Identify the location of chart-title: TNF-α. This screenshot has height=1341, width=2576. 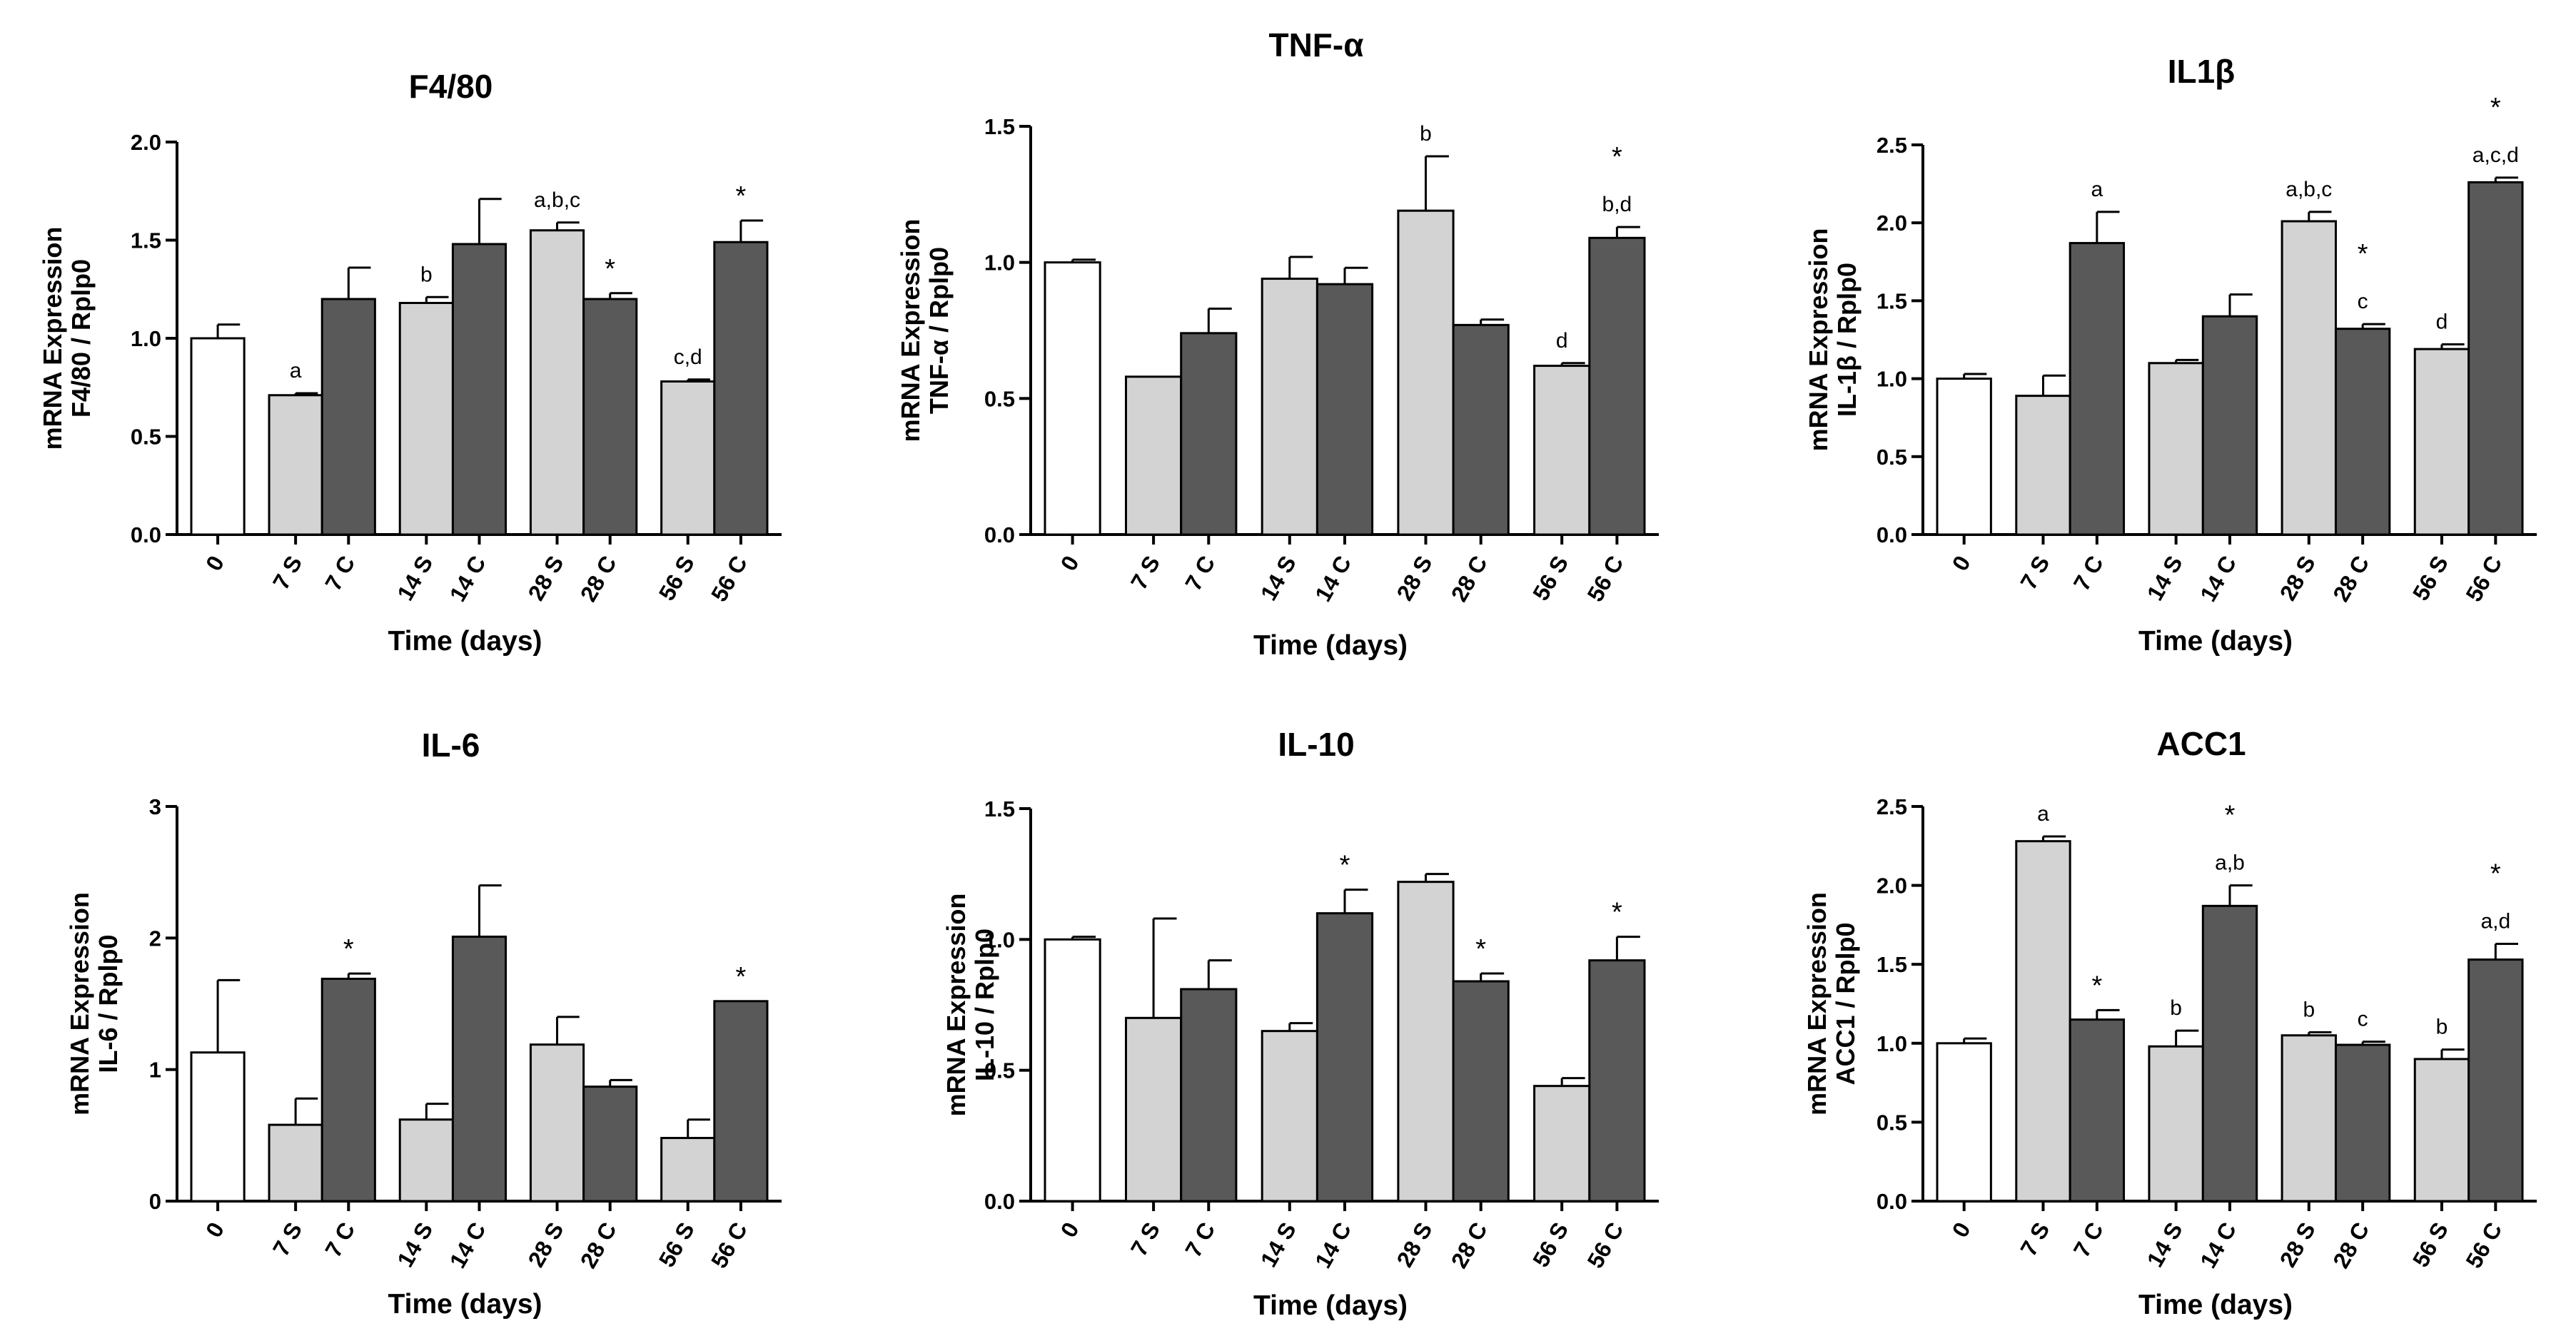
(1315, 45).